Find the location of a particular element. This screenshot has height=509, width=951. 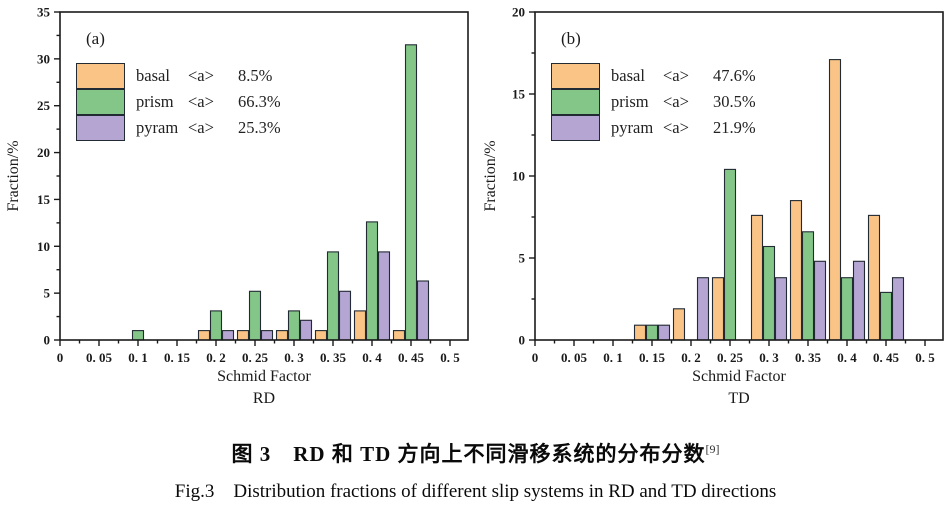

bar-prism-0.1 is located at coordinates (138, 335).